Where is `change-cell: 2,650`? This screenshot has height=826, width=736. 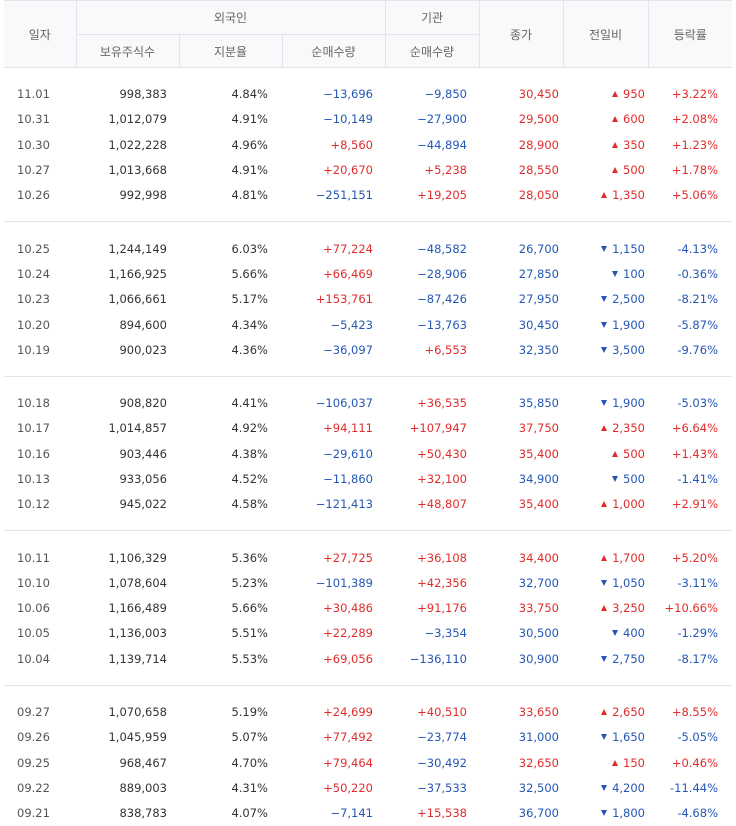
change-cell: 2,650 is located at coordinates (605, 711).